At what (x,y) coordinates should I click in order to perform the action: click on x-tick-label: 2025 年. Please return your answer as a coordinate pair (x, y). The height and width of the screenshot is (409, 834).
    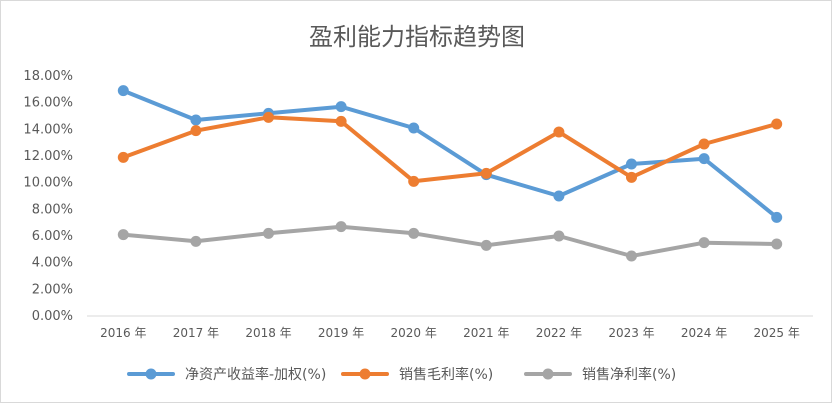
    Looking at the image, I should click on (777, 333).